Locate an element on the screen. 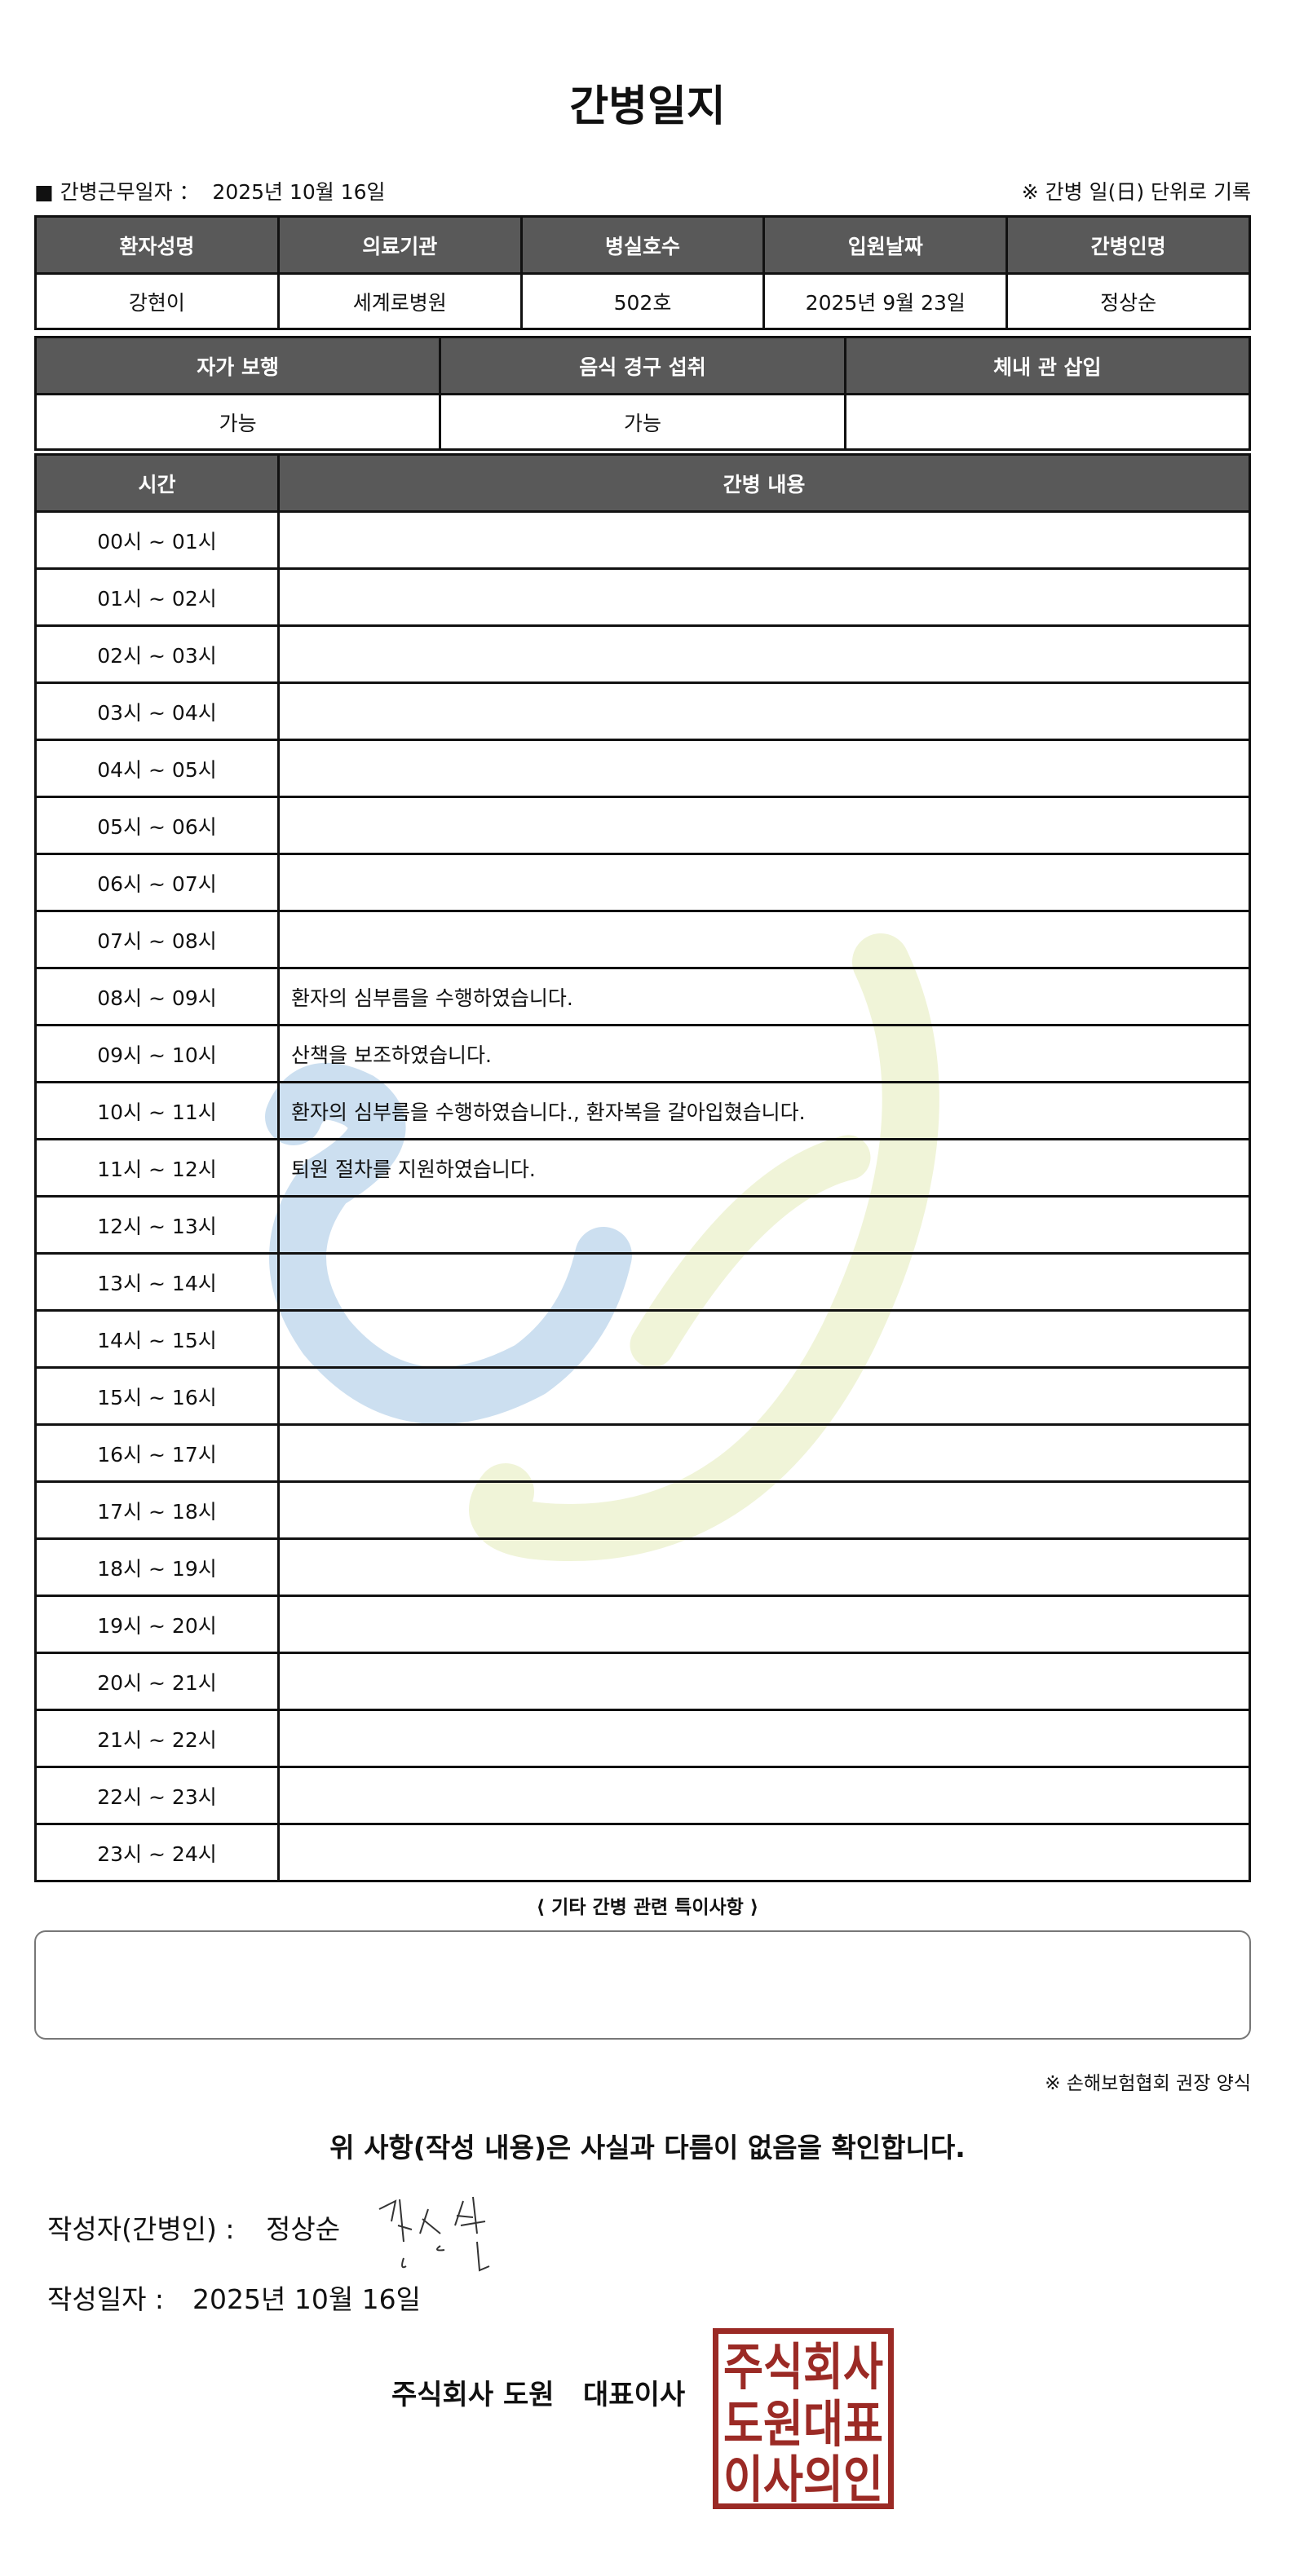 The height and width of the screenshot is (2576, 1295). time-cell: 01시 ~ 02시 is located at coordinates (157, 597).